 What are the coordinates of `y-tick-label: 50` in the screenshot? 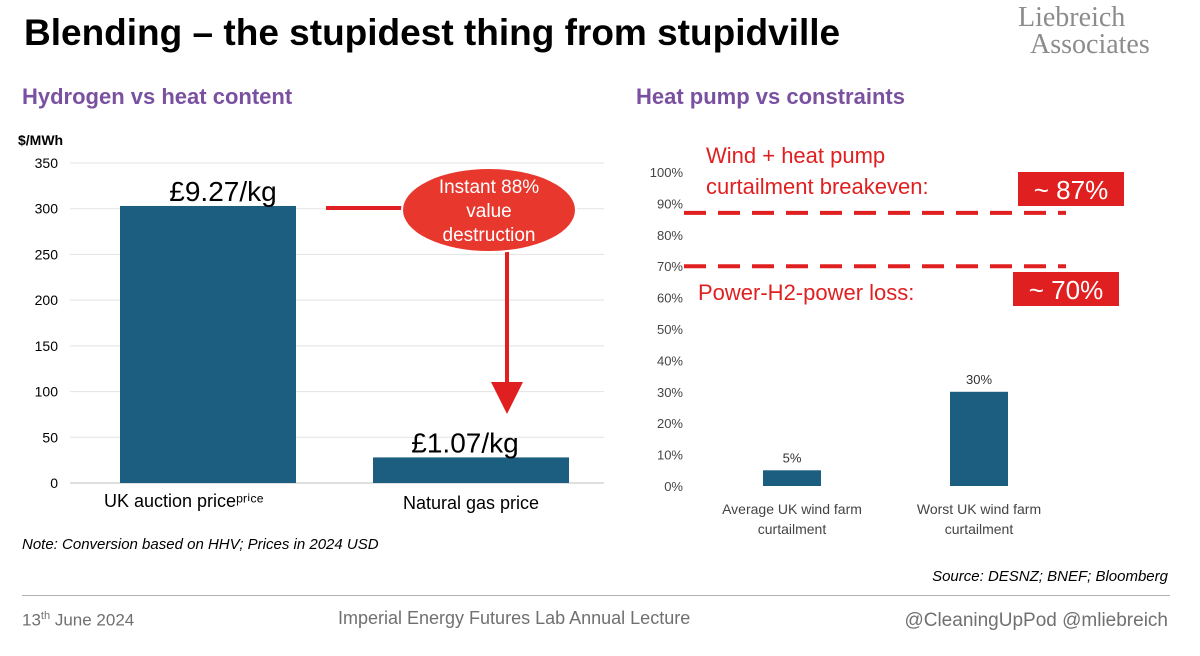 It's located at (50, 437).